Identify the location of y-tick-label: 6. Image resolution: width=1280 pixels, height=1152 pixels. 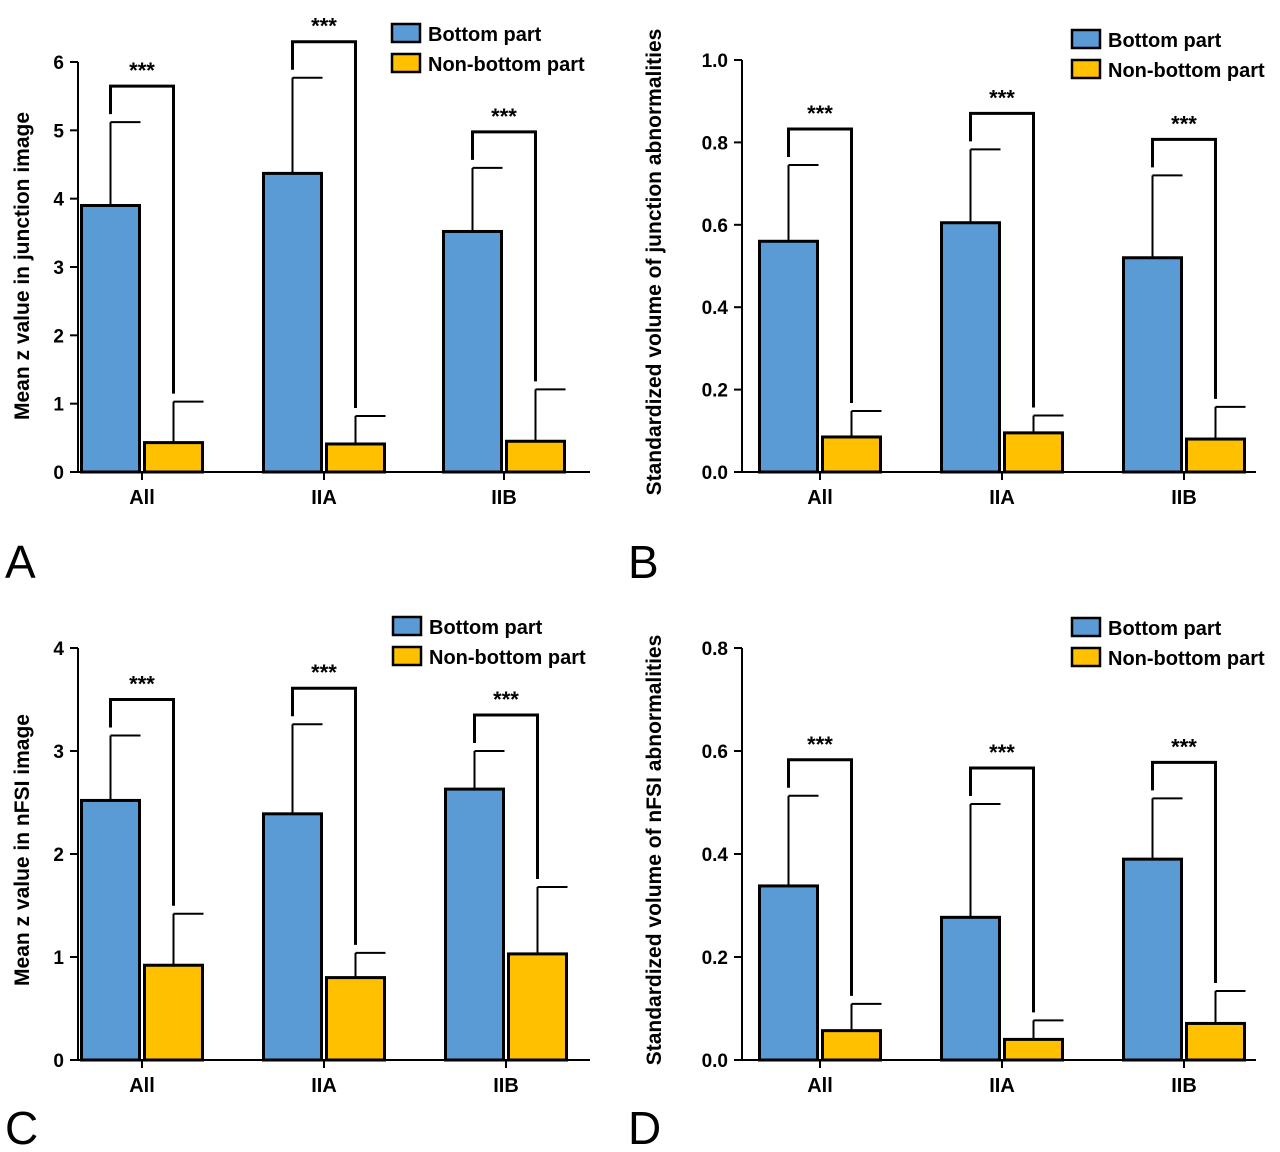
(58, 63).